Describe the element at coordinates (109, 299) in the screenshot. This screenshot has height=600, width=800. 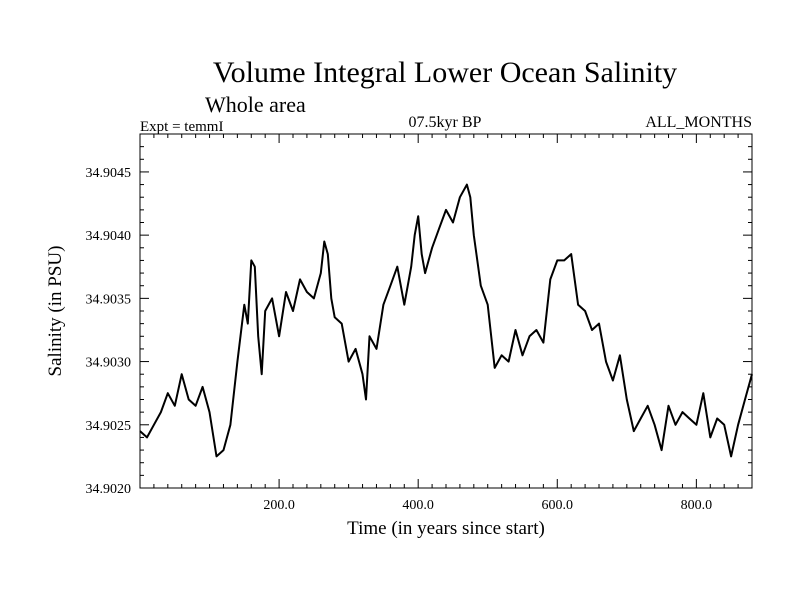
I see `y-tick-label: 34.9035` at that location.